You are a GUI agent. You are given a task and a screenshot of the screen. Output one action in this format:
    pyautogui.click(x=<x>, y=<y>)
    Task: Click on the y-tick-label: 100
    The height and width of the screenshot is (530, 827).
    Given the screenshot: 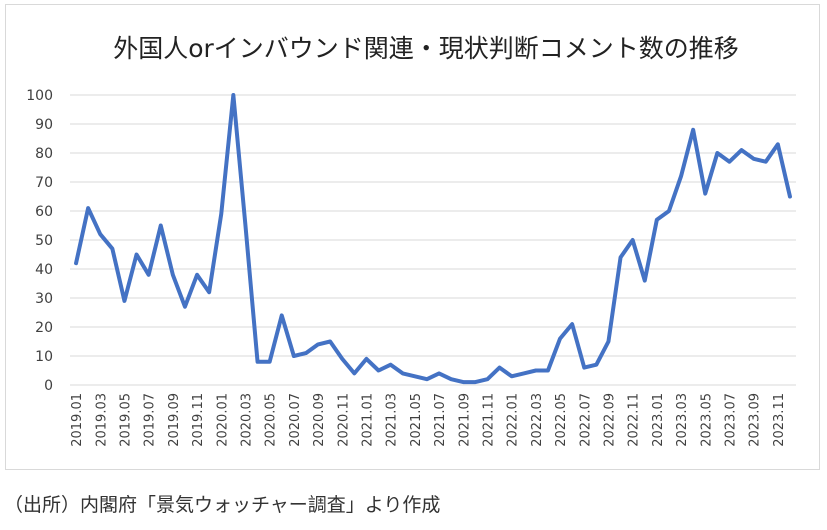 What is the action you would take?
    pyautogui.click(x=39, y=96)
    